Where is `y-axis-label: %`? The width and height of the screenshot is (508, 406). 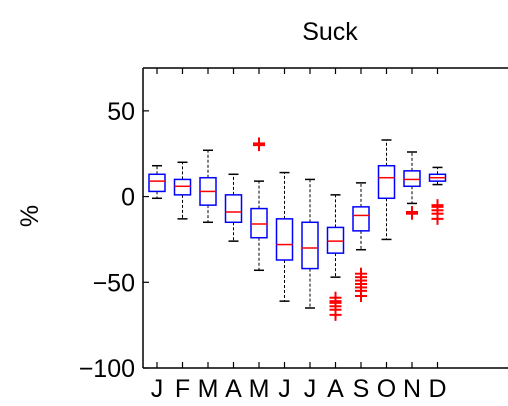
y-axis-label: % is located at coordinates (30, 216).